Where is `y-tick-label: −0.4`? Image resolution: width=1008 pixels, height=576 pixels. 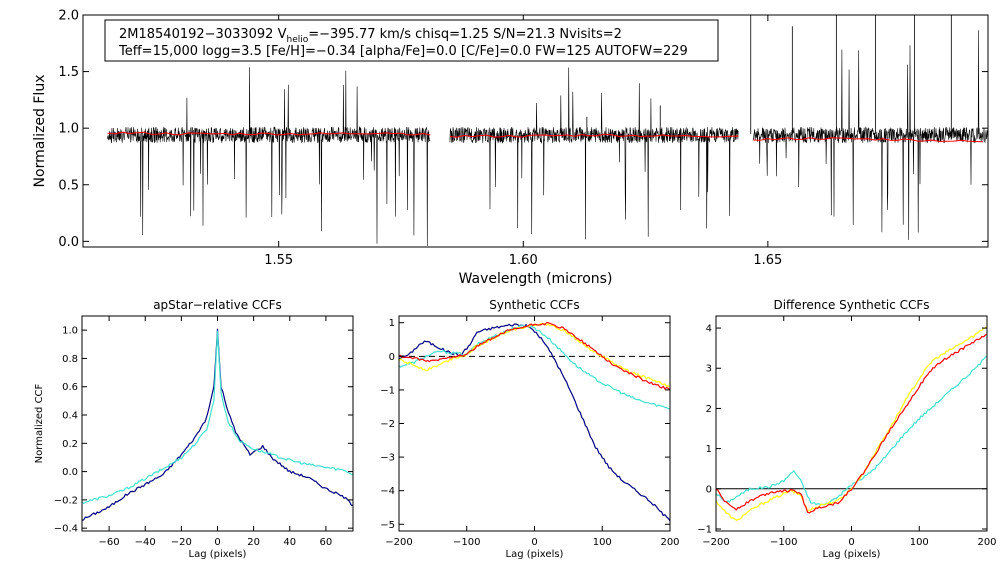
y-tick-label: −0.4 is located at coordinates (66, 529).